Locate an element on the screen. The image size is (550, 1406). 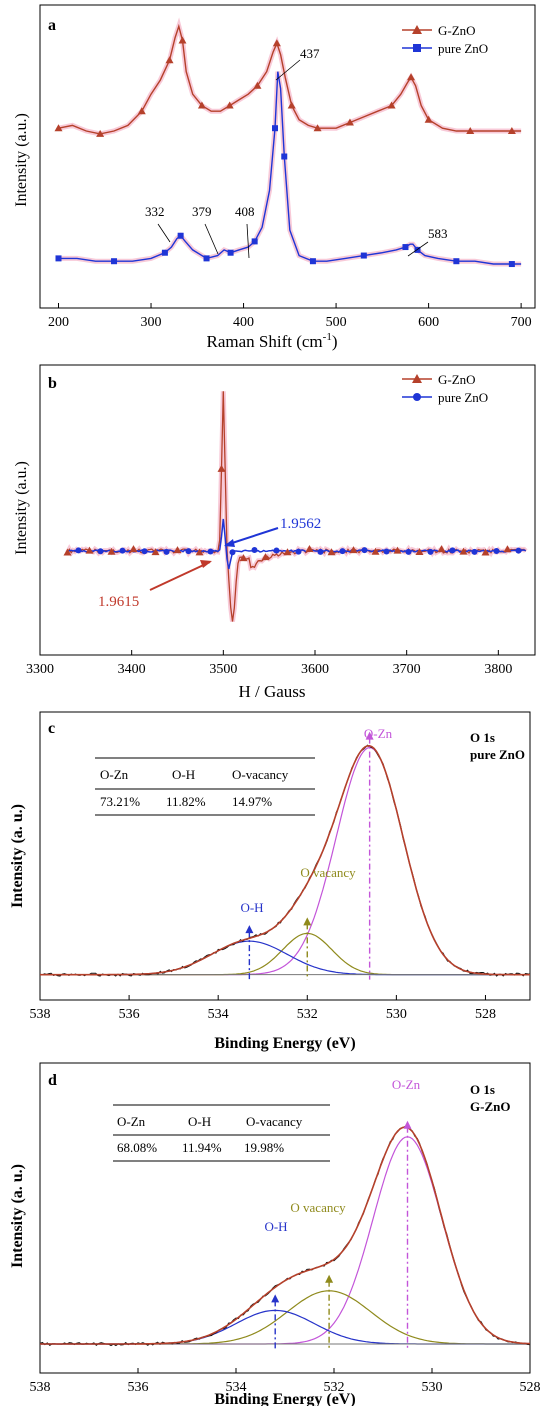
panel-a-xlabel-end: ) is located at coordinates (335, 341).